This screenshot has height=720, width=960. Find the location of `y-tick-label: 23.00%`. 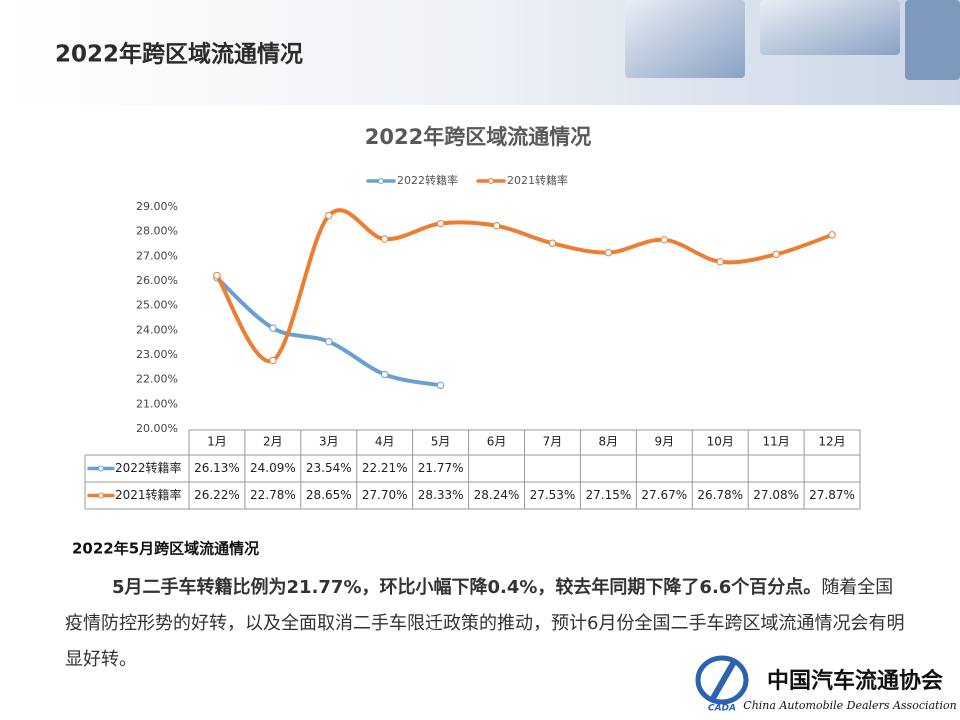

y-tick-label: 23.00% is located at coordinates (157, 354).